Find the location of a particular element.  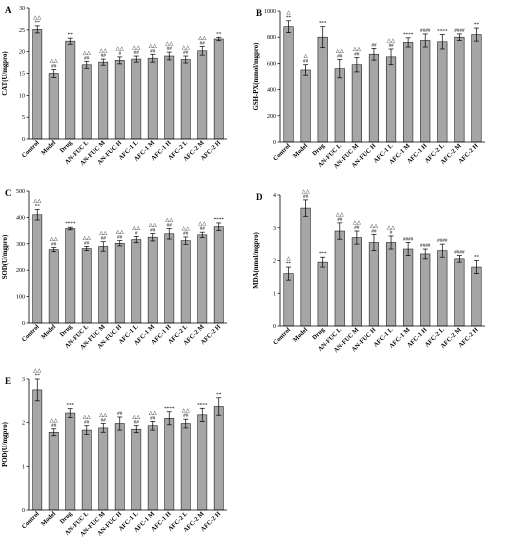

panel-letter: E is located at coordinates (8, 381).